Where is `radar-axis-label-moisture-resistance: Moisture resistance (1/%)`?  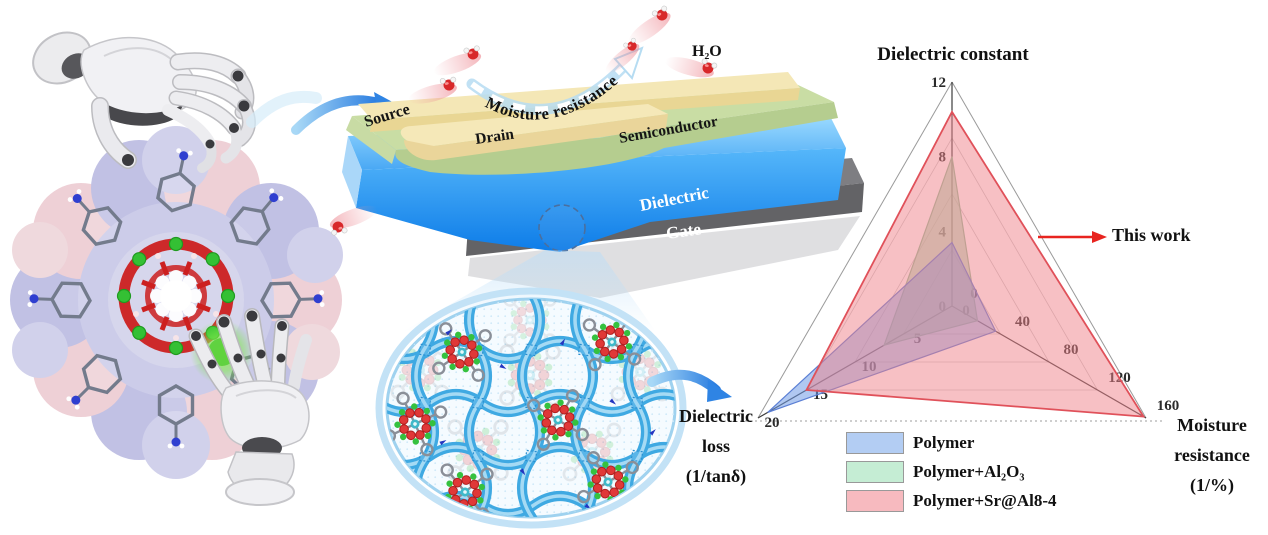 radar-axis-label-moisture-resistance: Moisture resistance (1/%) is located at coordinates (1212, 455).